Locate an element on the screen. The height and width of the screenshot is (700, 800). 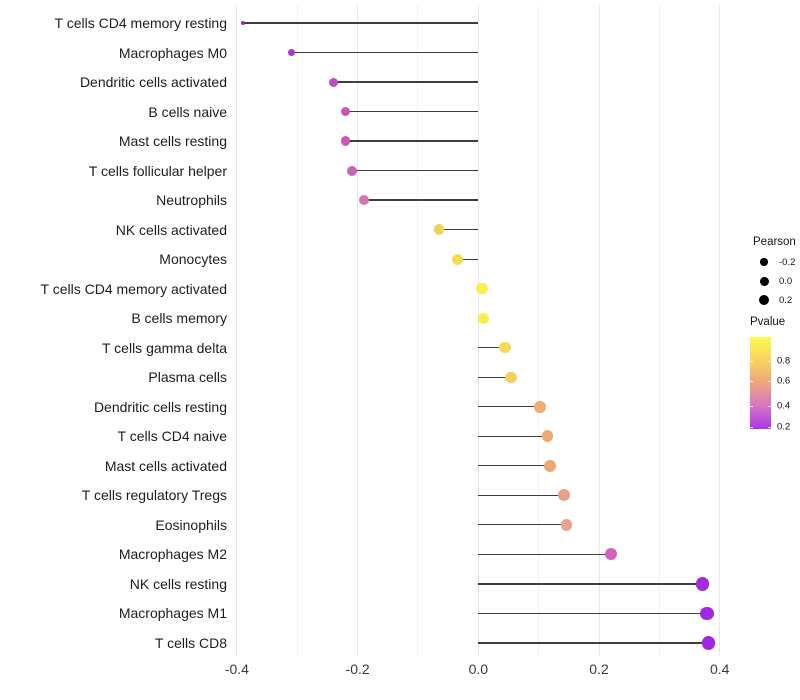
size-legend-label: -0.2 is located at coordinates (787, 262).